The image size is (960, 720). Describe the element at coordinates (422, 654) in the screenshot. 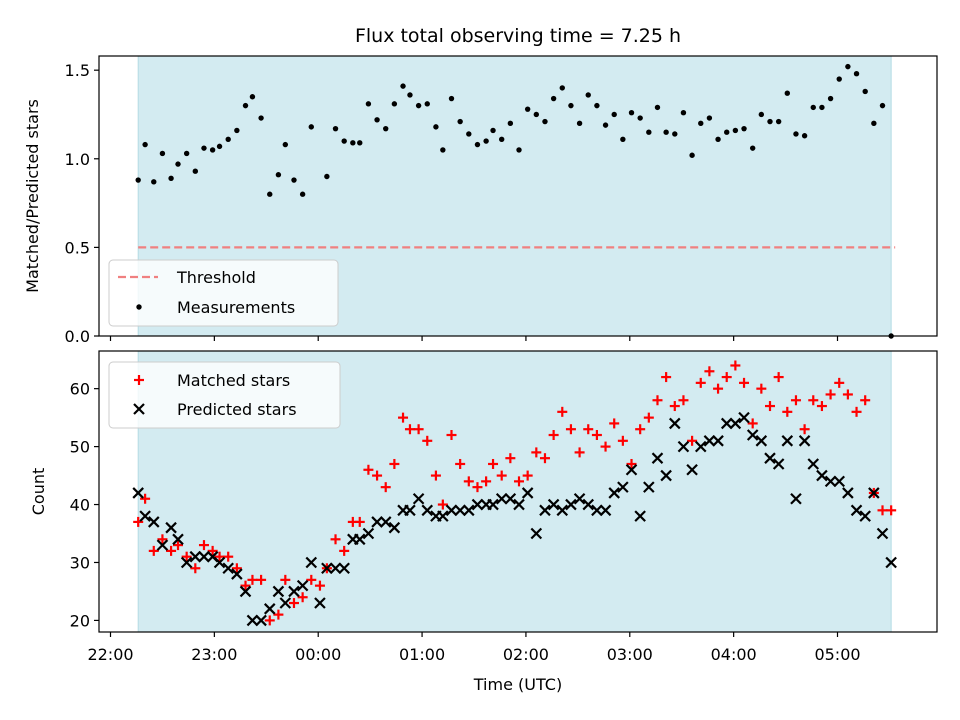

I see `x-tick-label: 01:00` at that location.